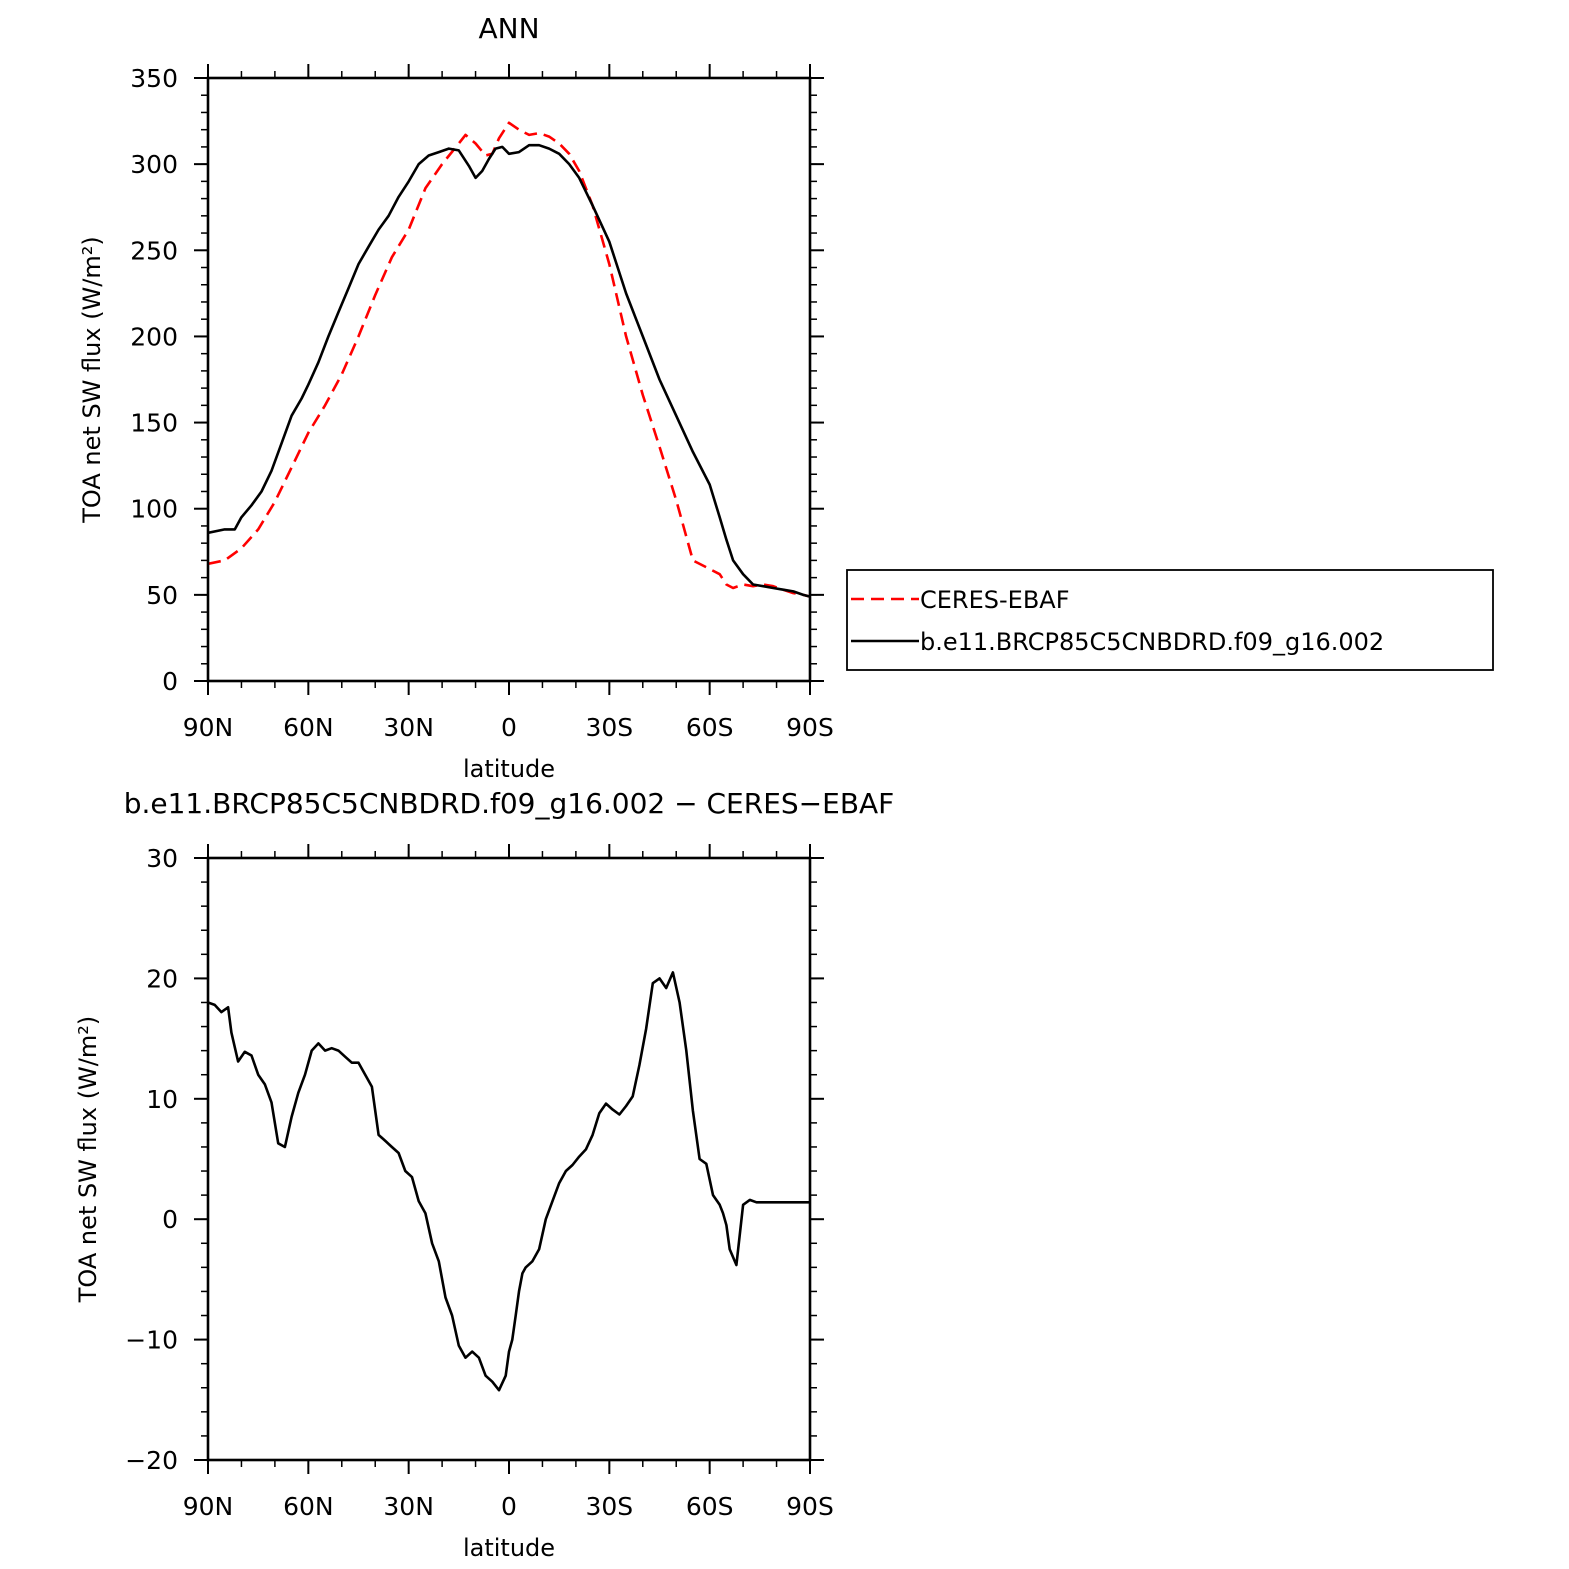 The width and height of the screenshot is (1569, 1569). What do you see at coordinates (154, 250) in the screenshot?
I see `y-tick-label: 250` at bounding box center [154, 250].